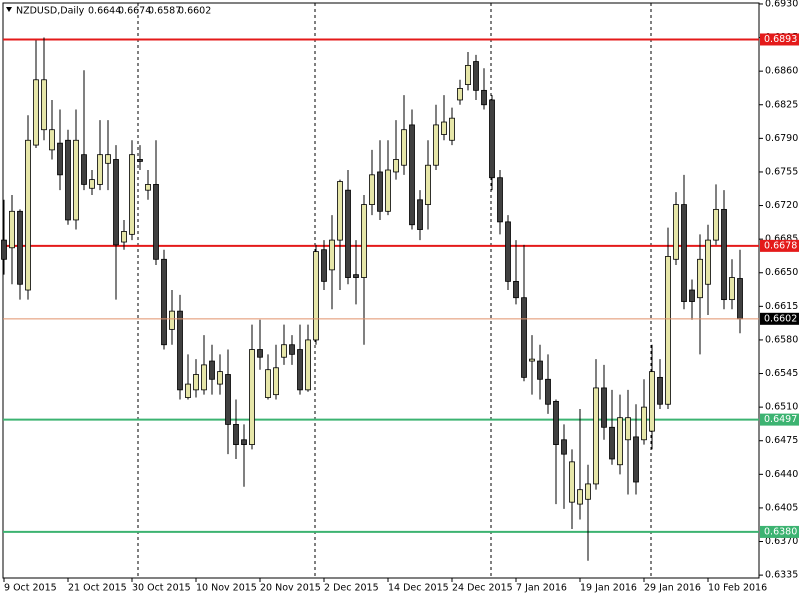 The width and height of the screenshot is (800, 600). What do you see at coordinates (134, 11) in the screenshot?
I see `header-high: 0.6674` at bounding box center [134, 11].